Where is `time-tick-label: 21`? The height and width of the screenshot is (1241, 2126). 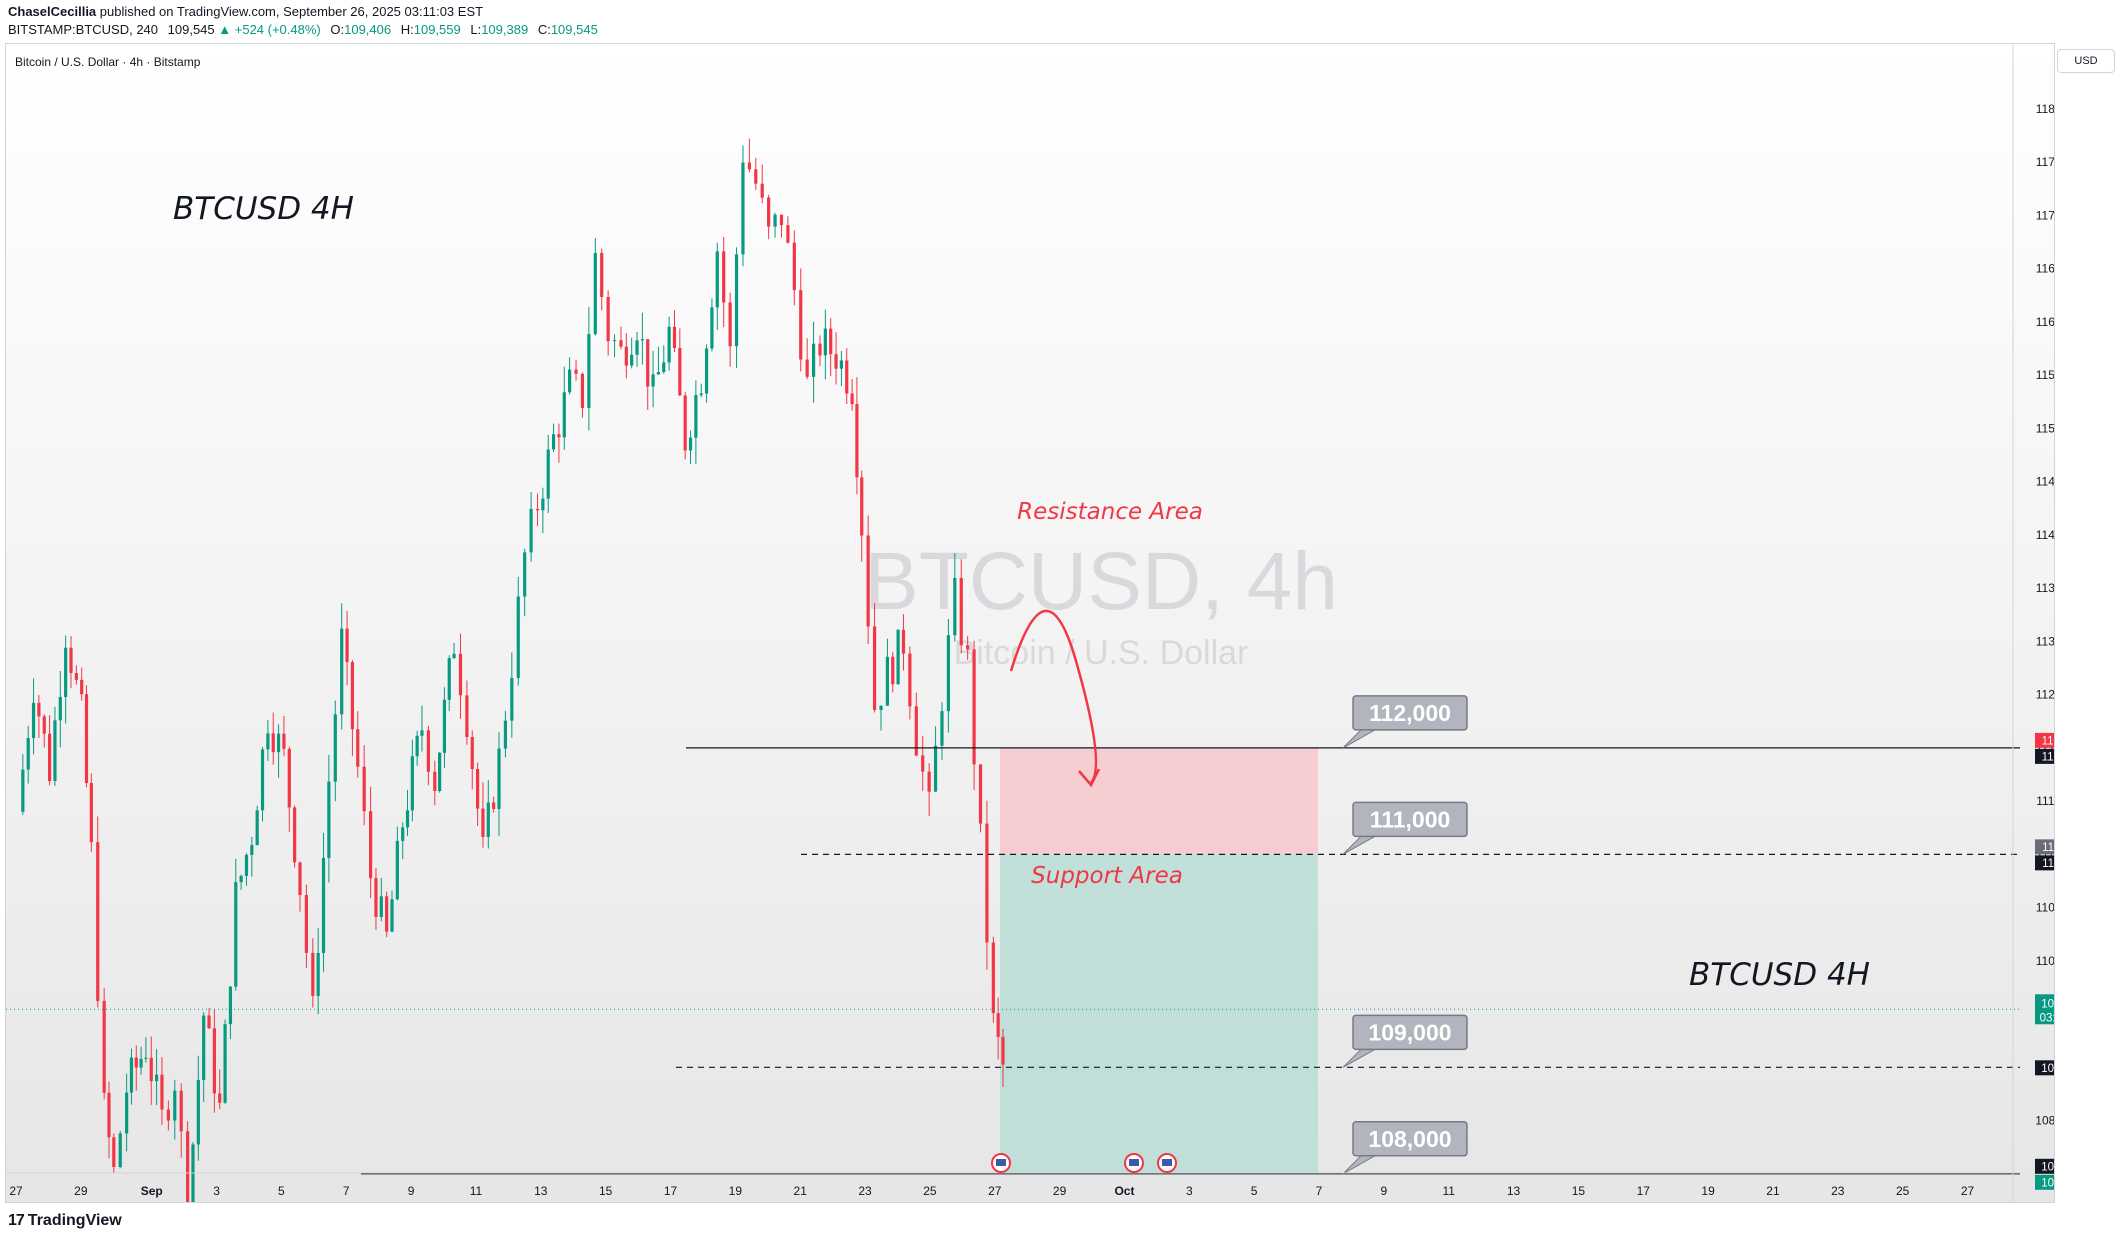
time-tick-label: 21 is located at coordinates (1773, 1191).